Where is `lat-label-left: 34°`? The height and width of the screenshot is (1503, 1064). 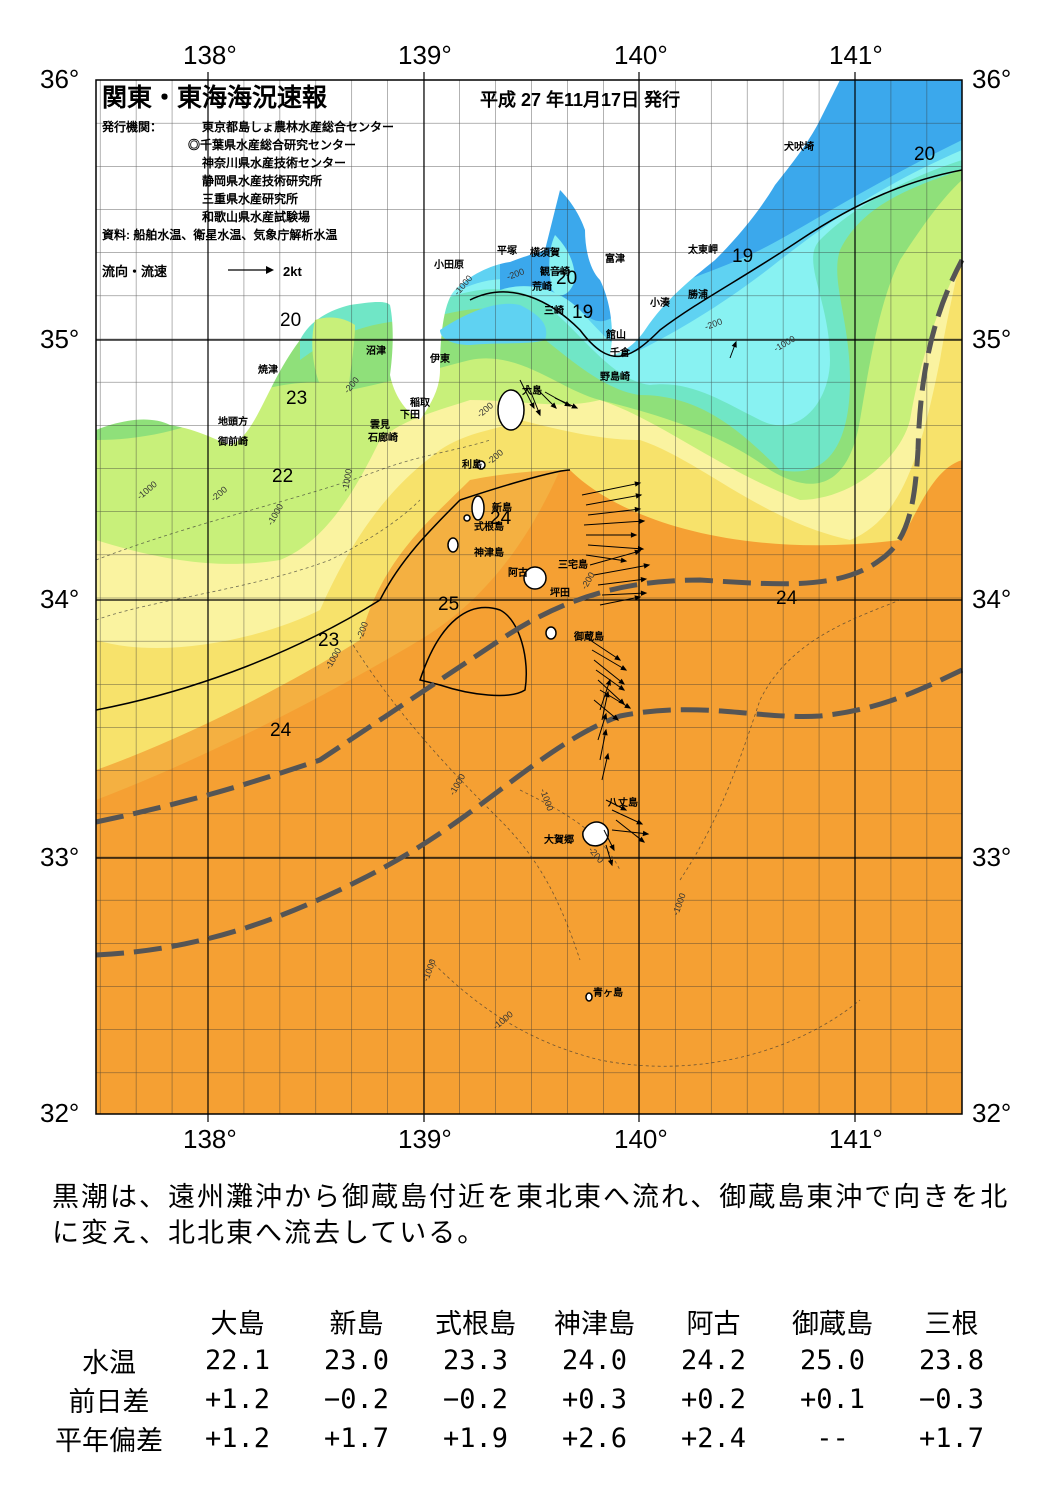
lat-label-left: 34° is located at coordinates (59, 599).